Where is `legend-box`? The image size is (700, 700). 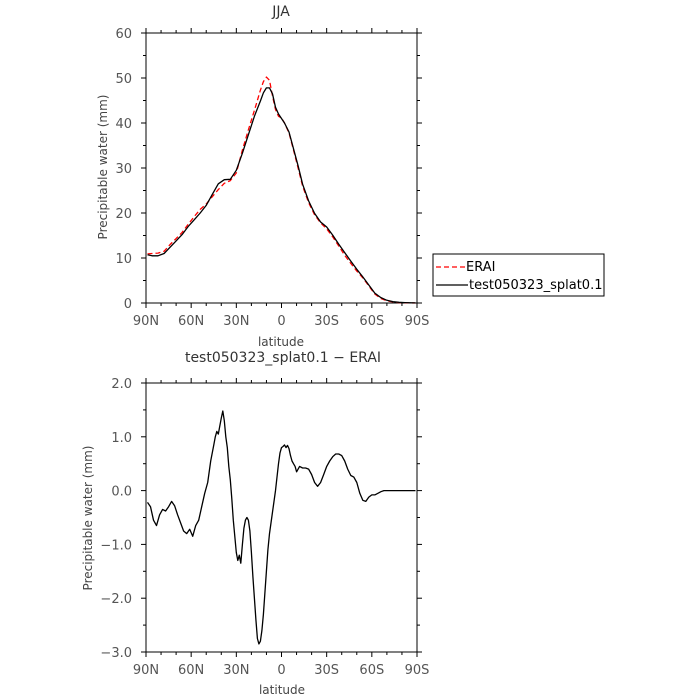
legend-box is located at coordinates (518, 275).